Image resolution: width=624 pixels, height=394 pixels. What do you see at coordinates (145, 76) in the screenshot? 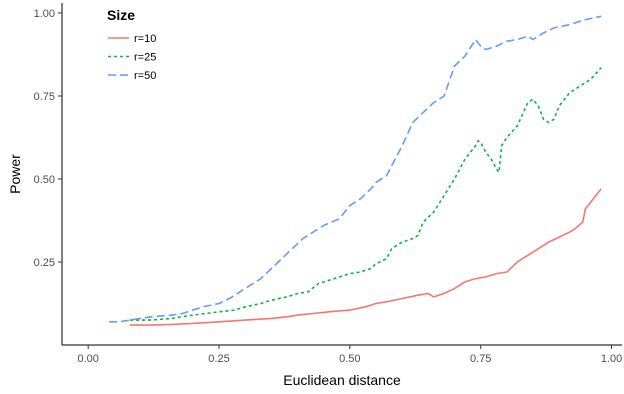
I see `legend-label-3: r=50` at bounding box center [145, 76].